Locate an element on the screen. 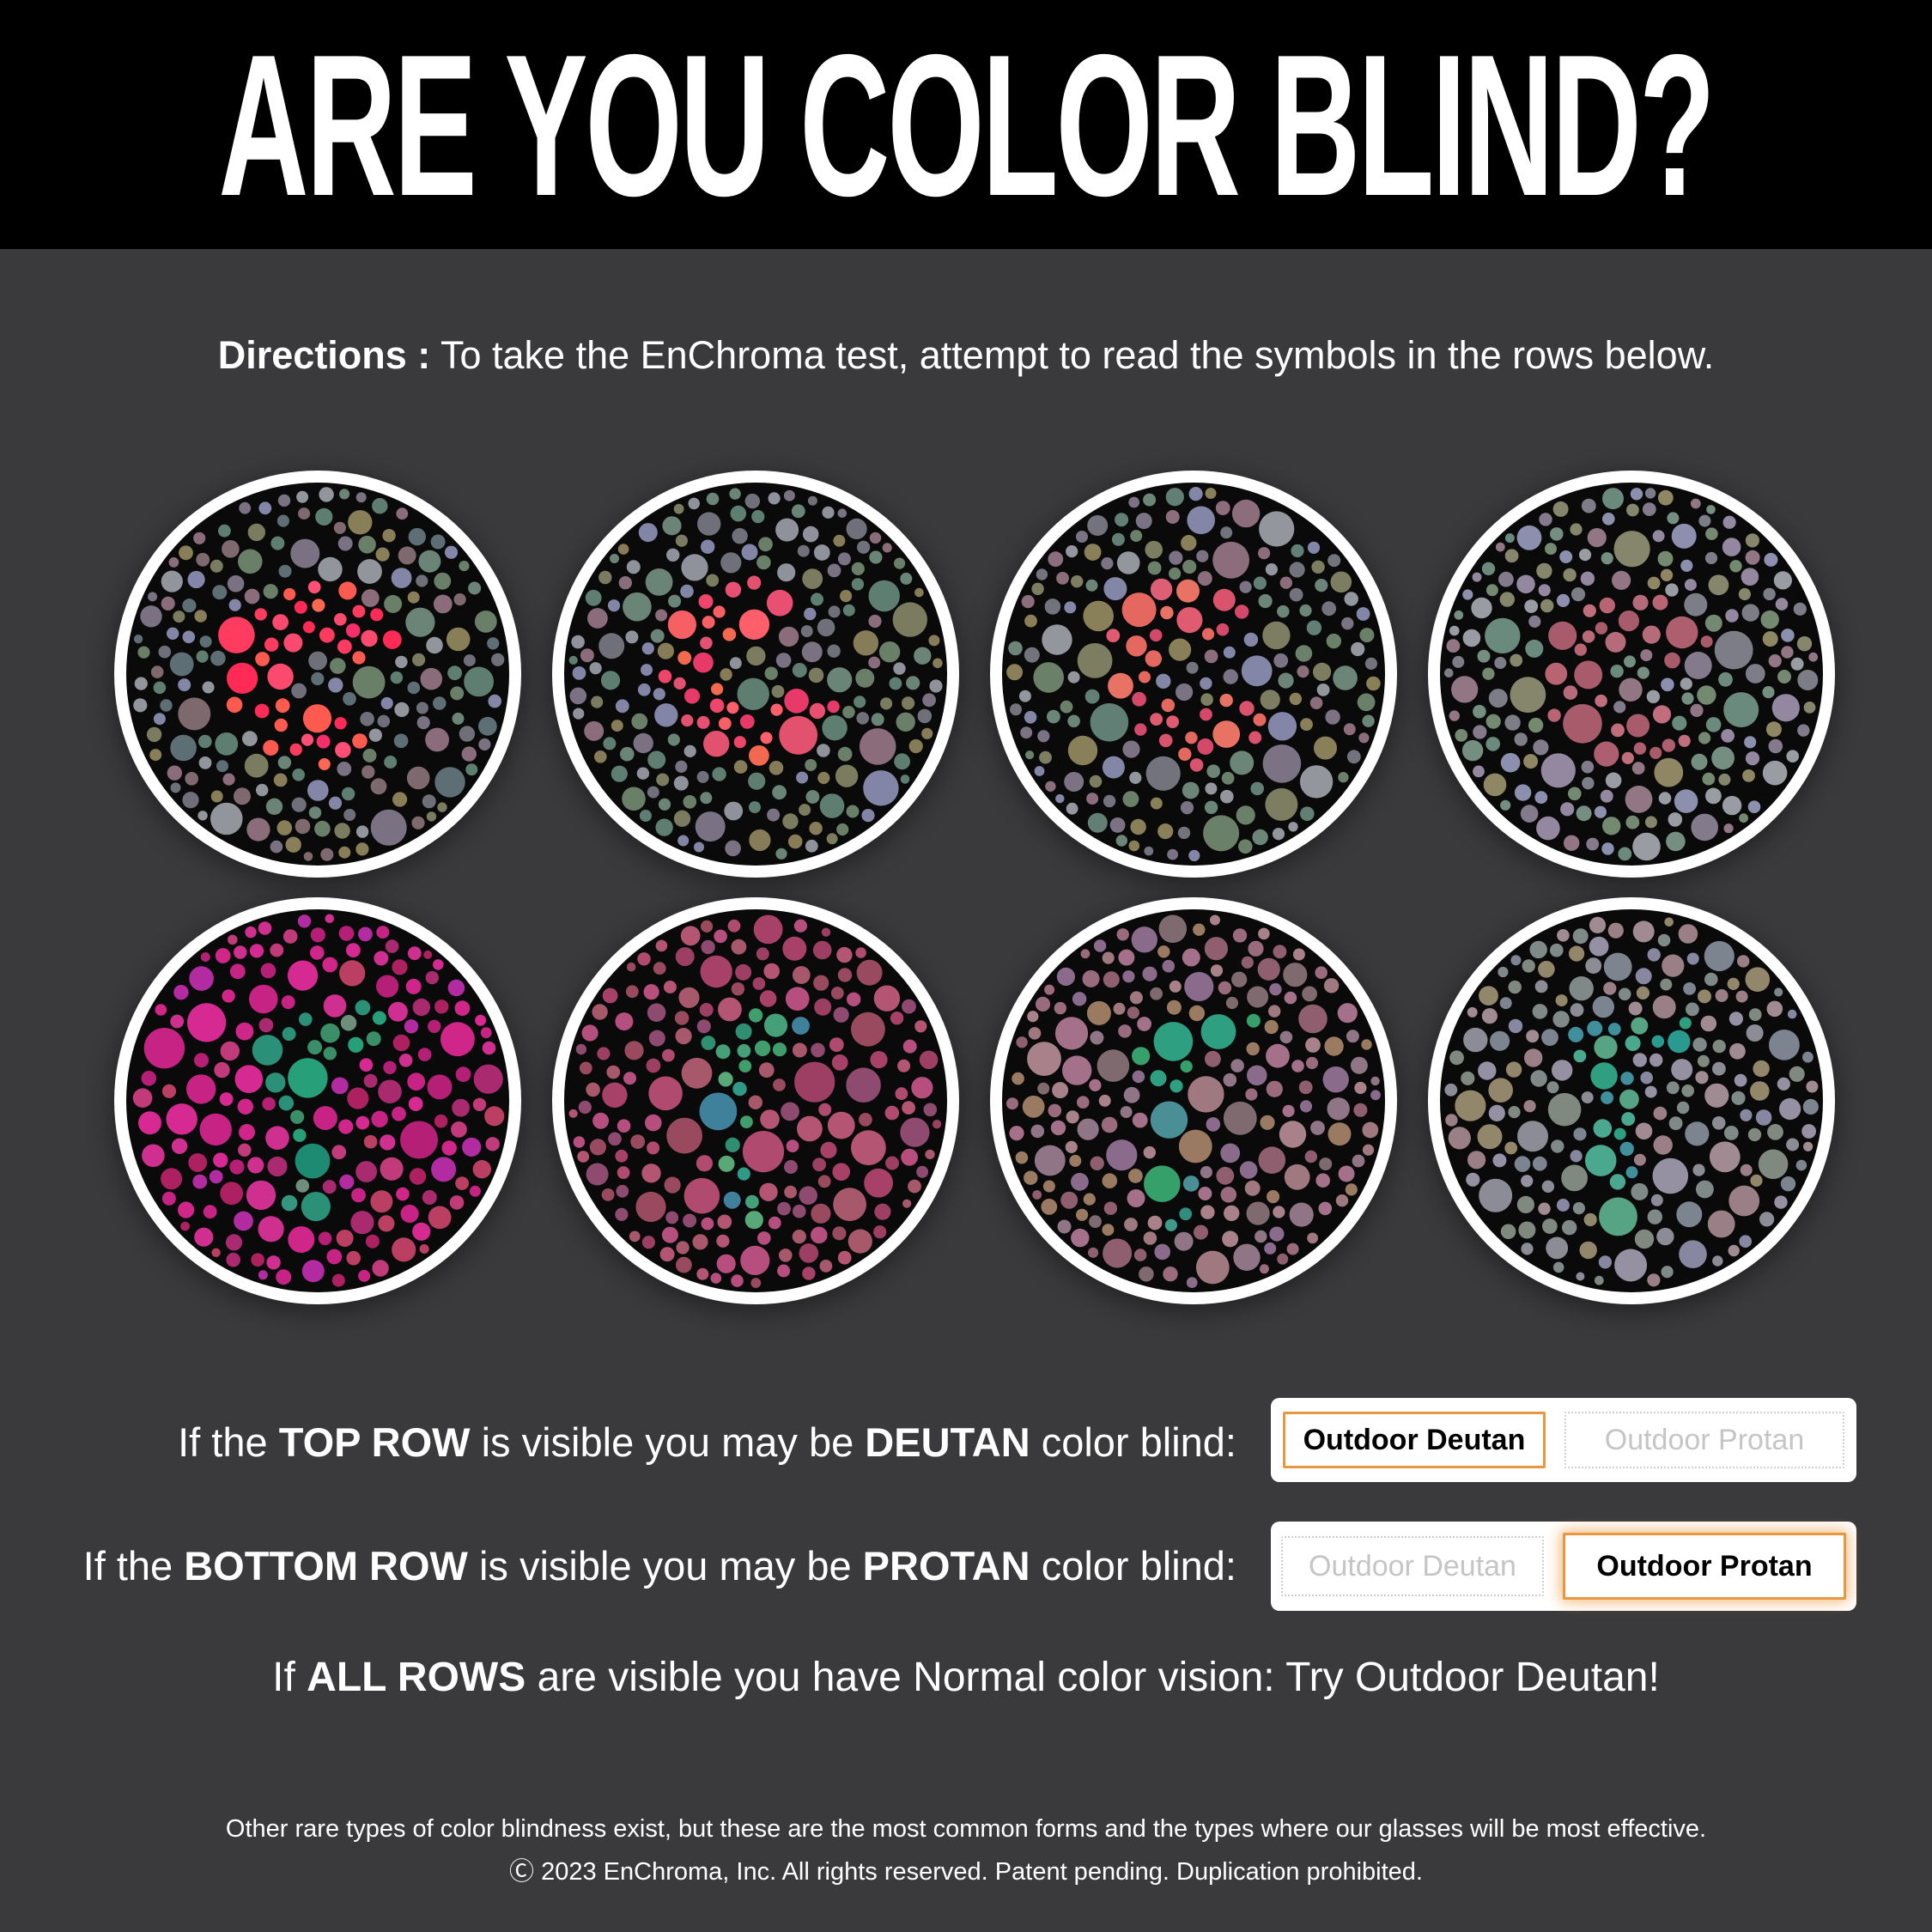 This screenshot has width=1932, height=1932. outdoor-protan-button-row1: Outdoor Protan is located at coordinates (1704, 1440).